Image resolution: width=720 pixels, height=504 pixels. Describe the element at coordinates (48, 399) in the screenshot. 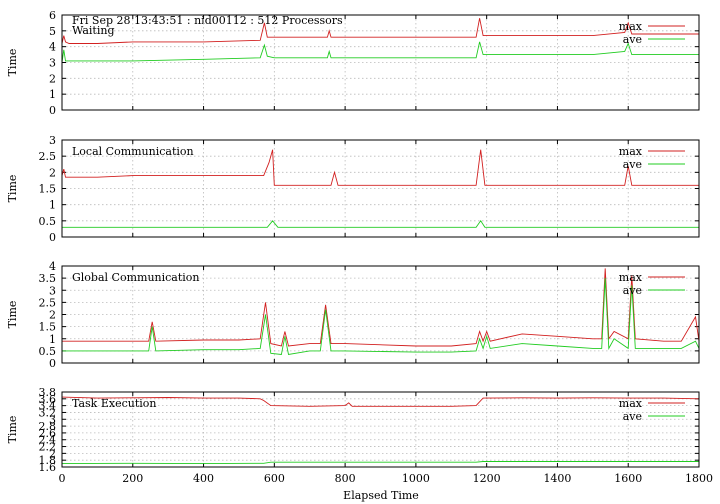

I see `y-tick-label: 3.6` at that location.